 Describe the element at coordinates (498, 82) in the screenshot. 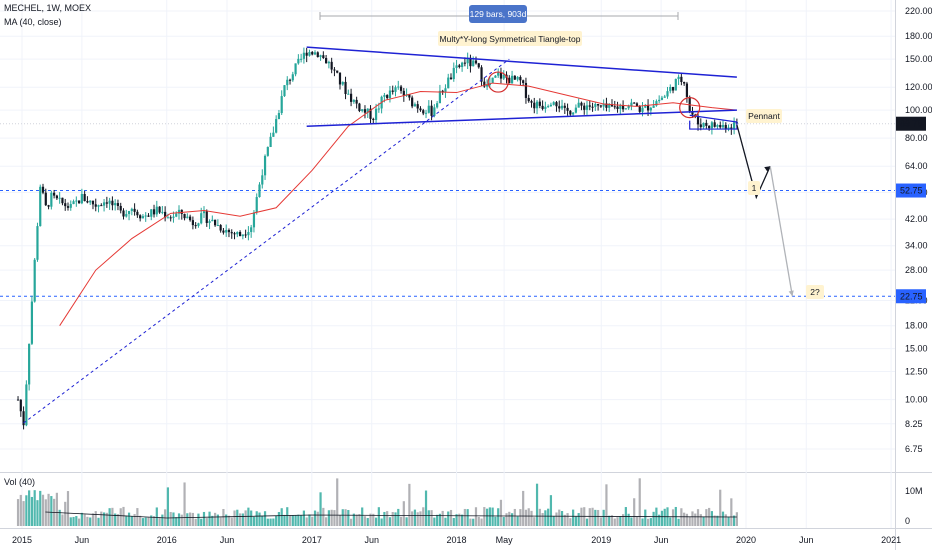

I see `highlight-circle` at that location.